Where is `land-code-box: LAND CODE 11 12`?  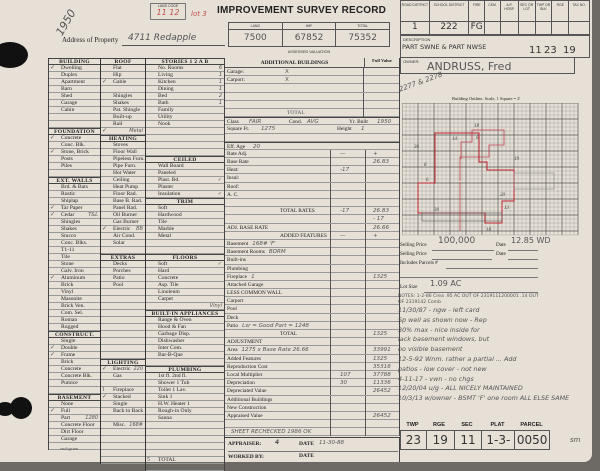
land-code-box: LAND CODE 11 12 is located at coordinates (168, 11).